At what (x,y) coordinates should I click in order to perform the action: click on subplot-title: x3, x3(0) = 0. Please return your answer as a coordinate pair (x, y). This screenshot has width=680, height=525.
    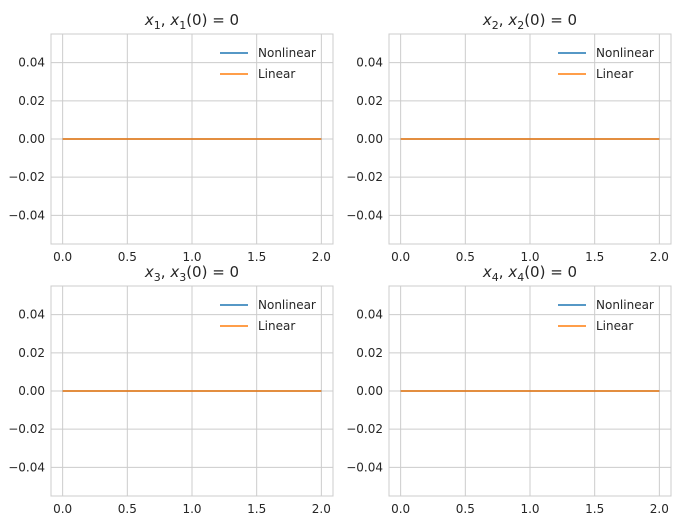
    Looking at the image, I should click on (191, 273).